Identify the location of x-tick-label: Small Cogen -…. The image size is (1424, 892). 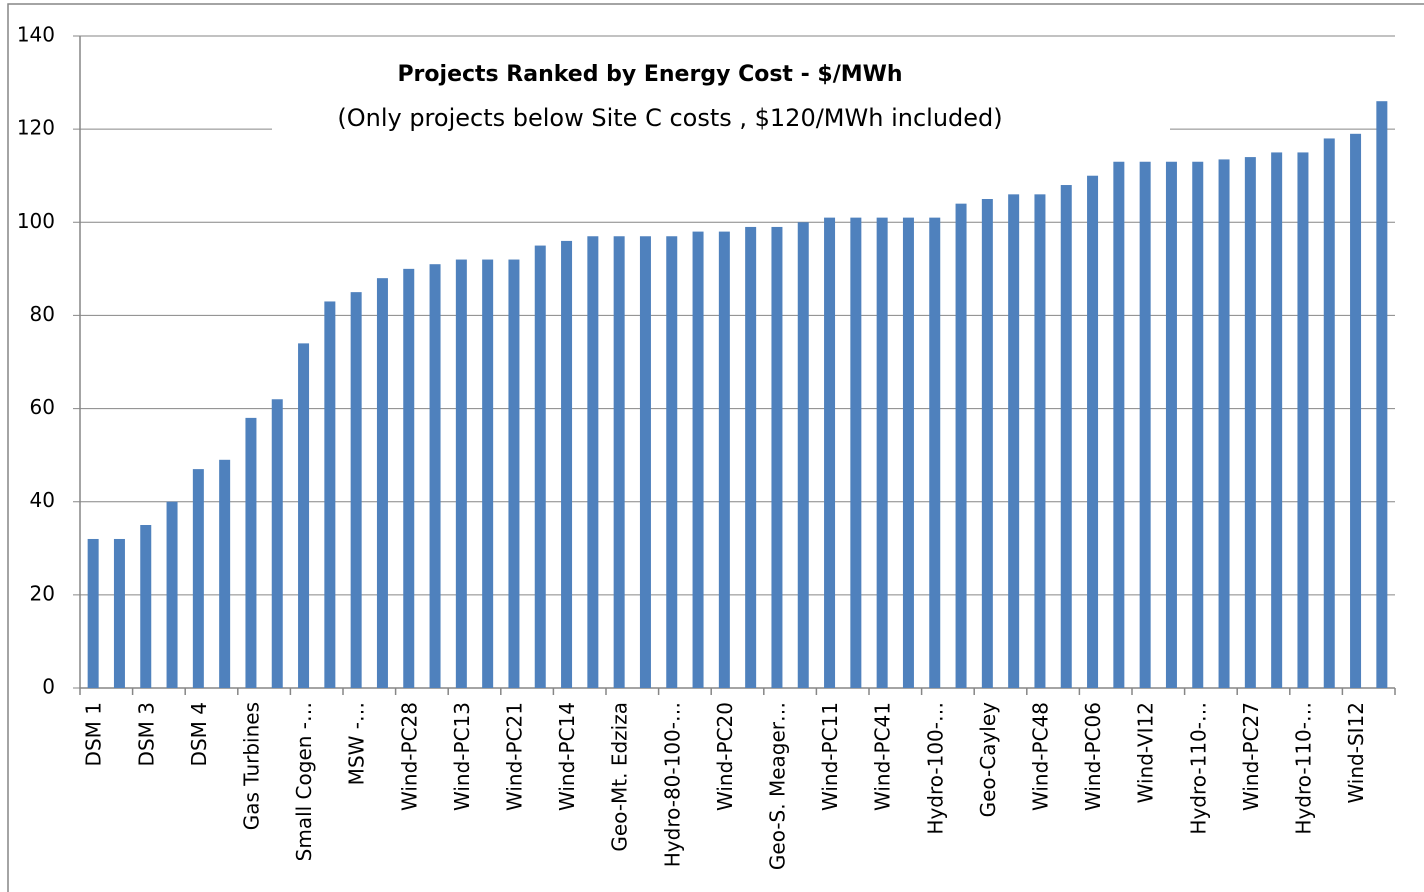
(304, 781).